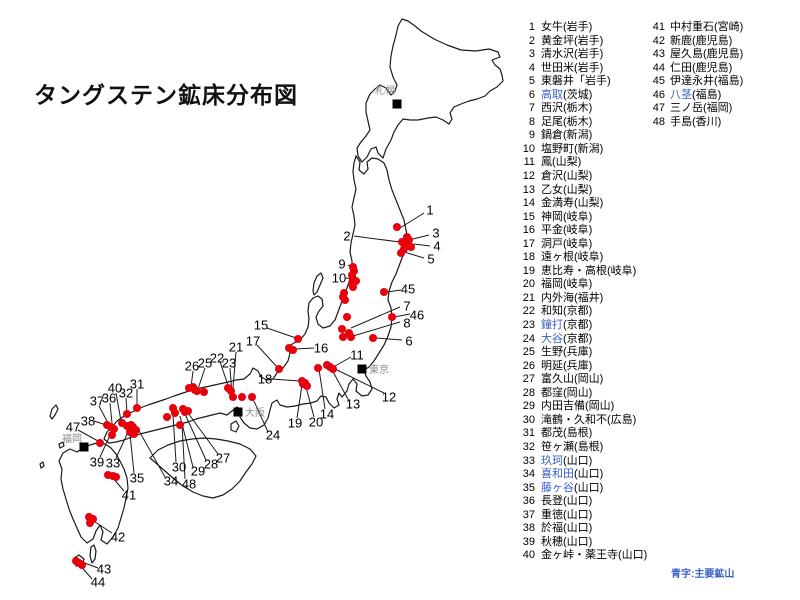 The image size is (800, 600). What do you see at coordinates (681, 121) in the screenshot?
I see `deposit-name: 手島` at bounding box center [681, 121].